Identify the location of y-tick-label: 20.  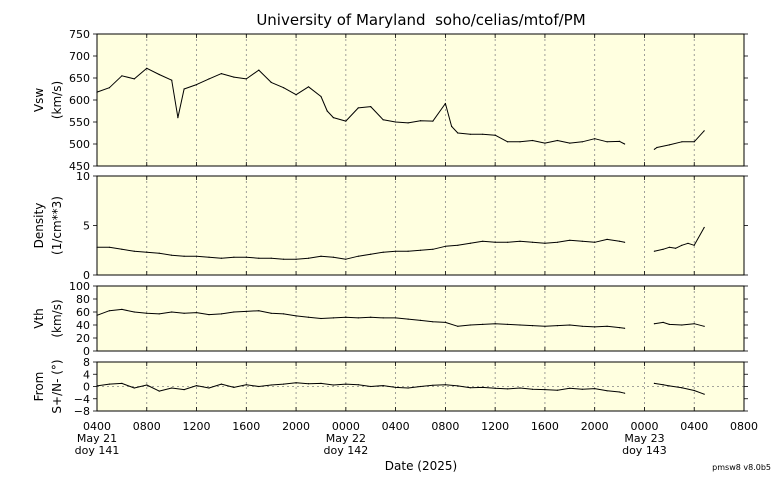
(83, 338).